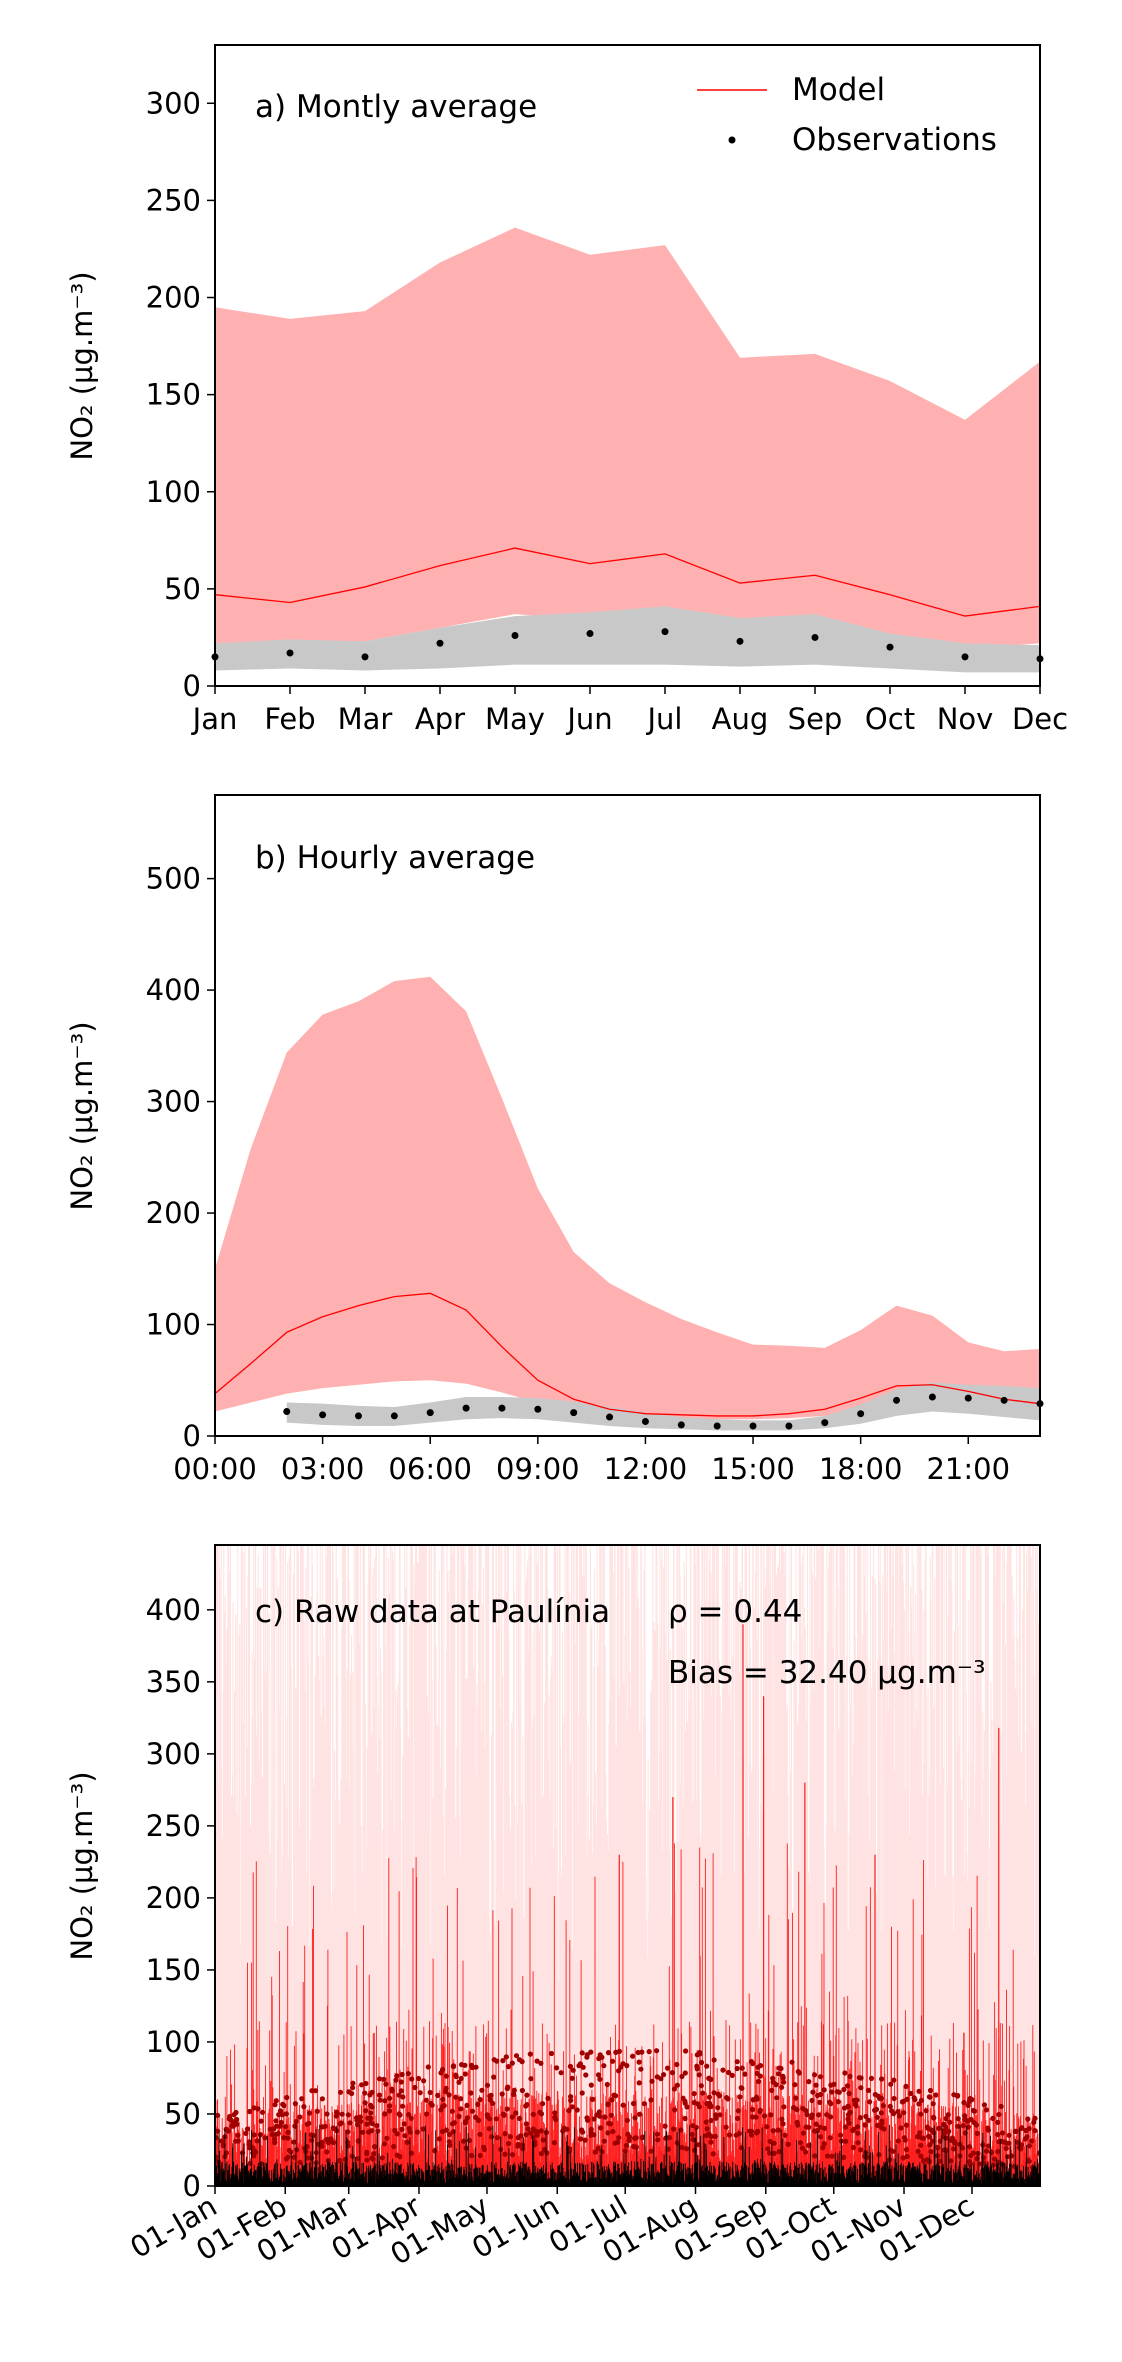 The height and width of the screenshot is (2362, 1122). I want to click on monthly-legend: Model Observations, so click(847, 115).